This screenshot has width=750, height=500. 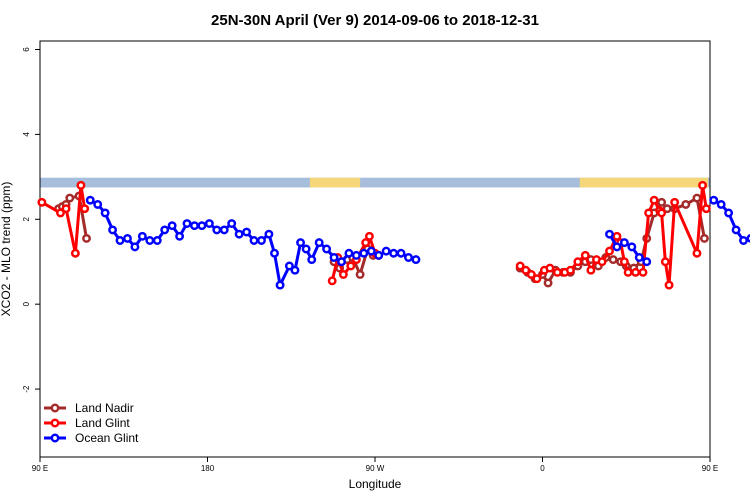 What do you see at coordinates (26, 389) in the screenshot?
I see `y-tick-label: -2` at bounding box center [26, 389].